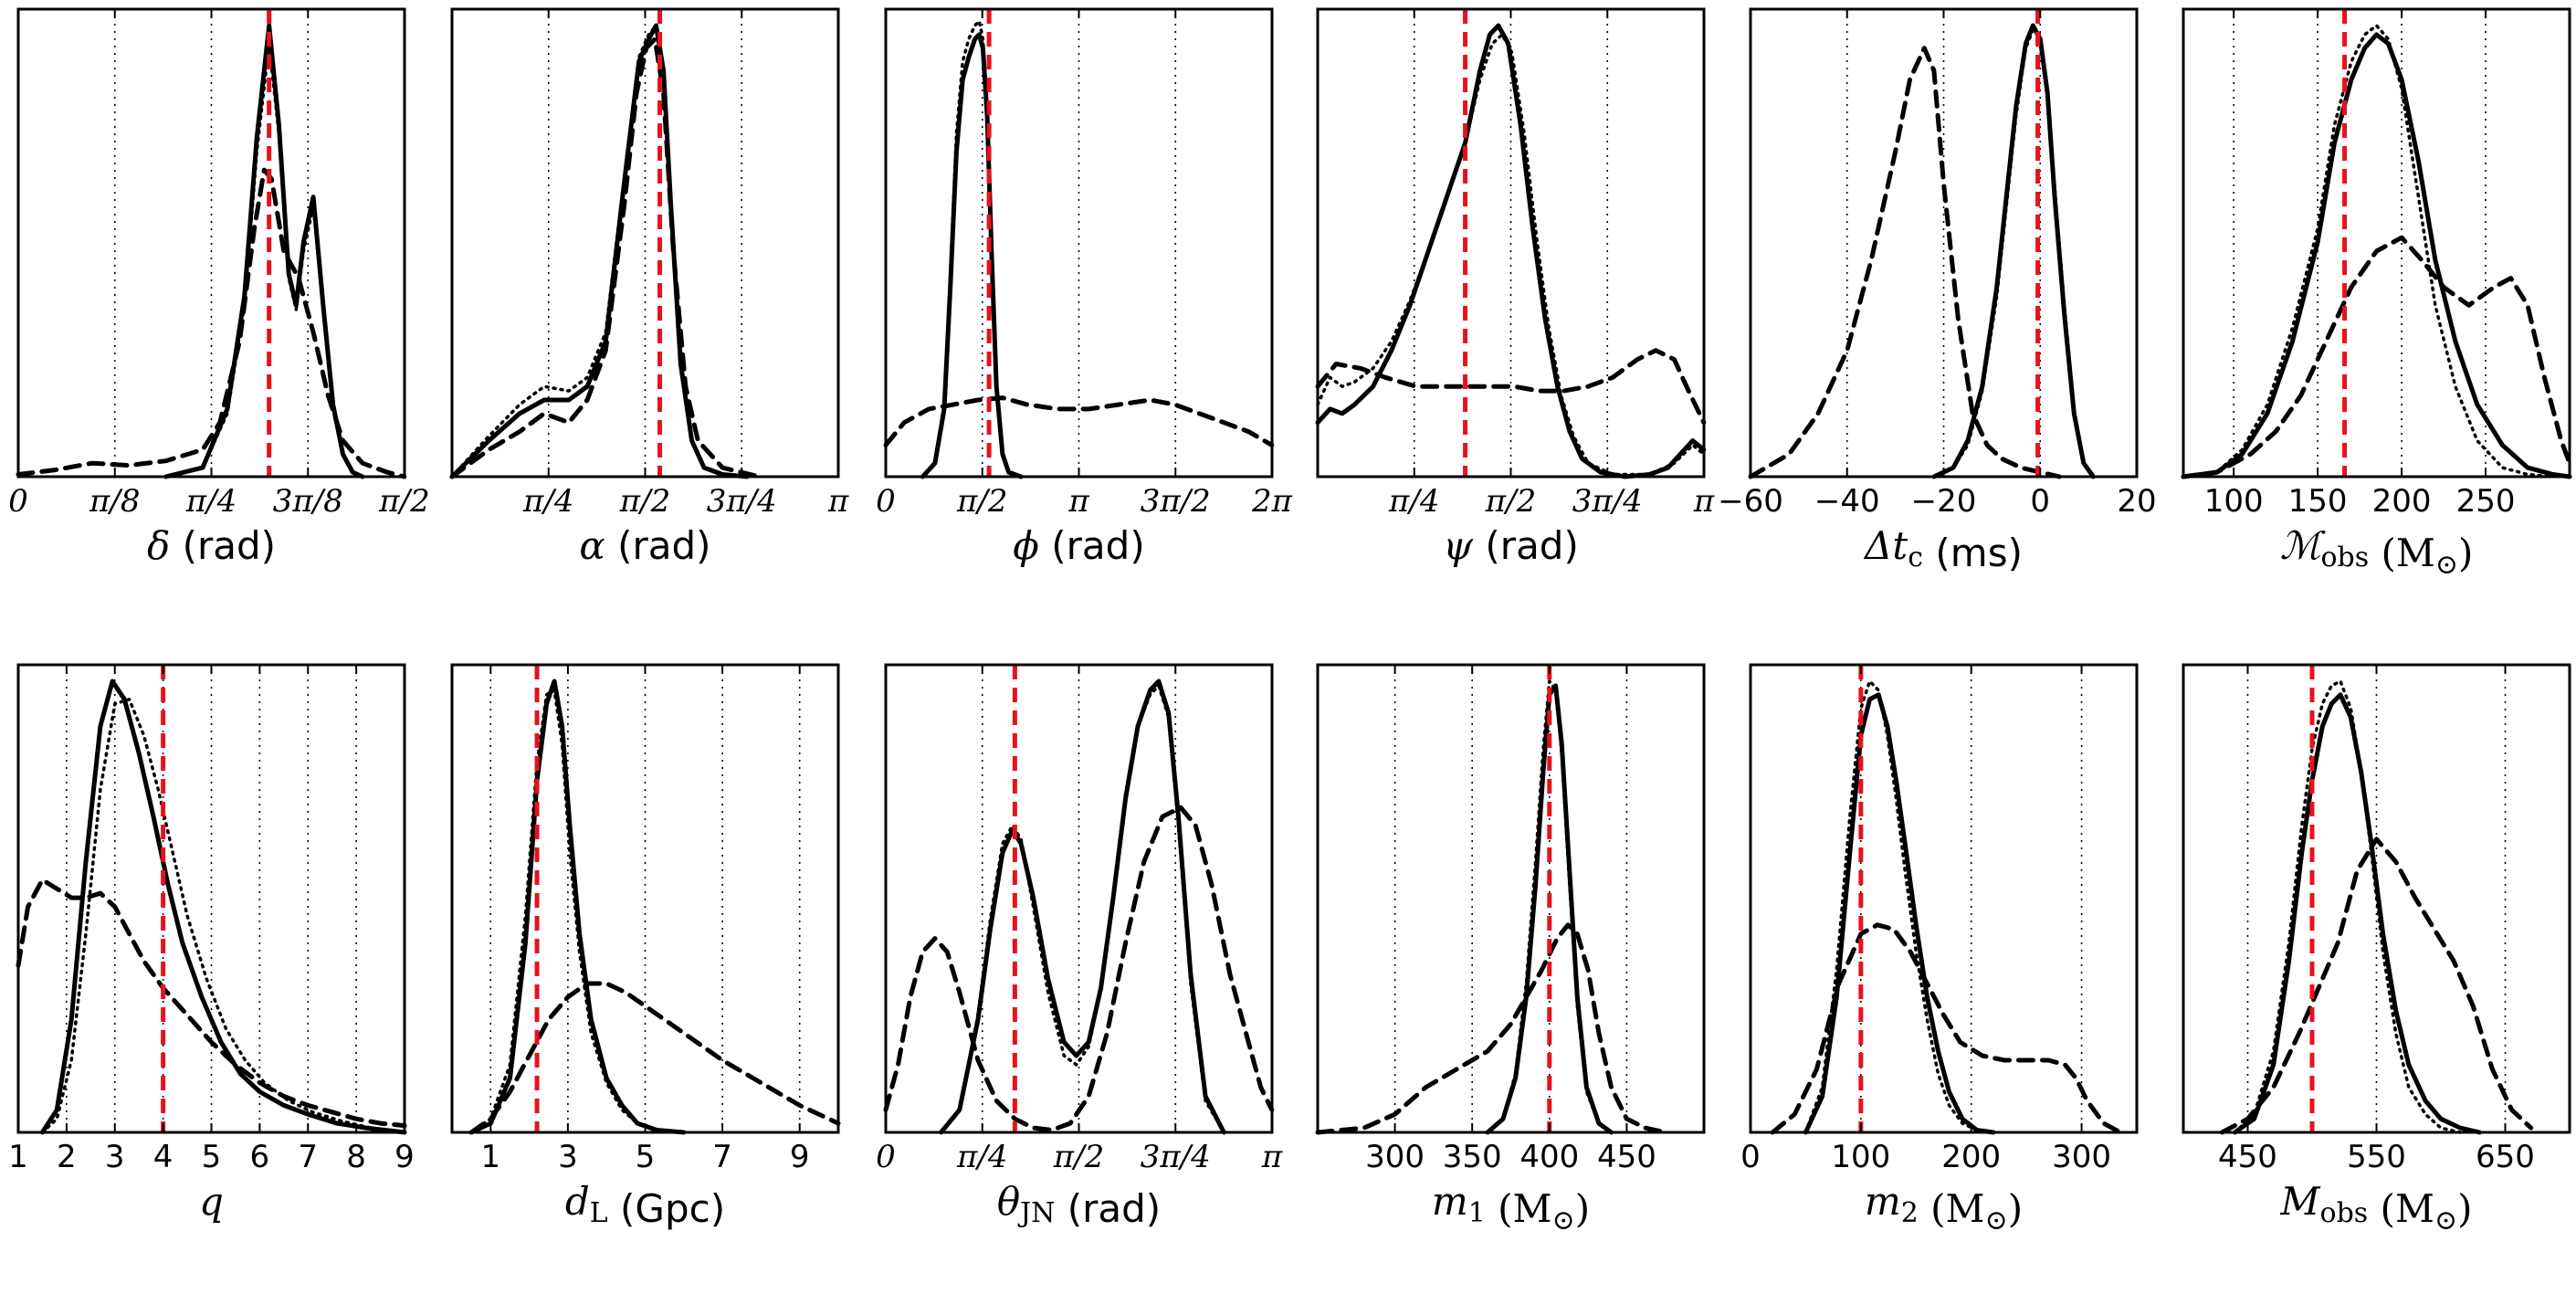  I want to click on tick-label: 8, so click(356, 1157).